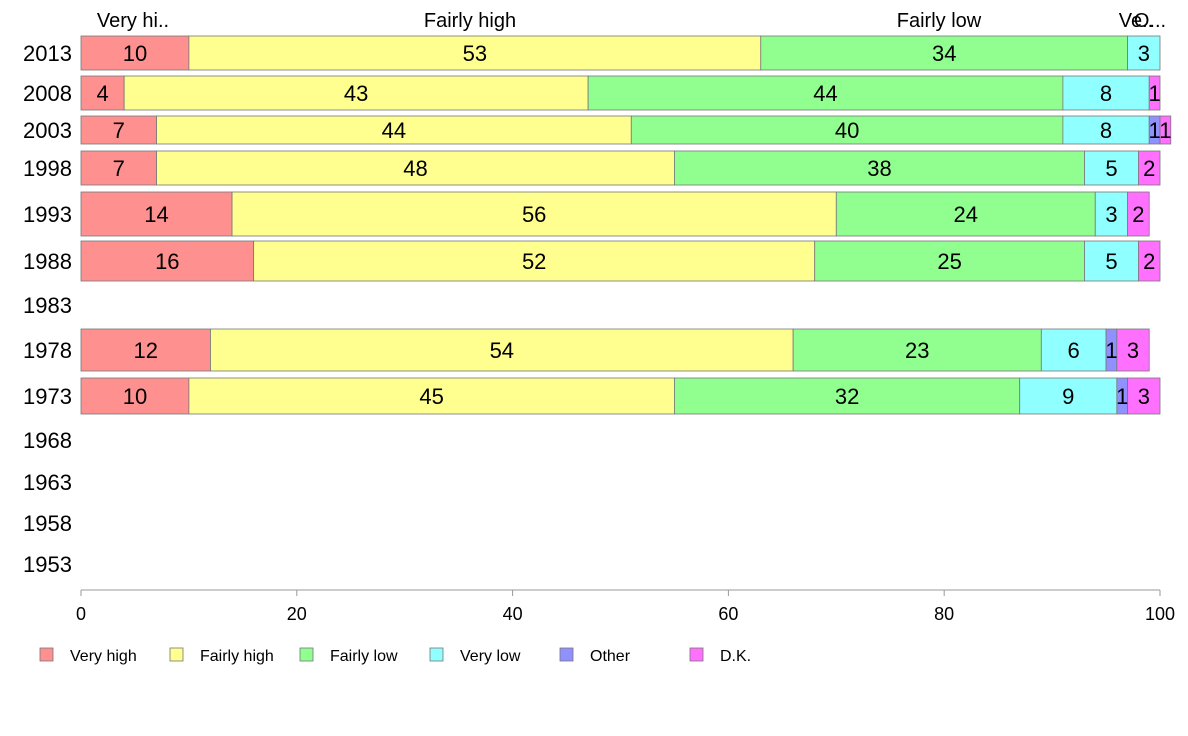 This screenshot has height=736, width=1188. What do you see at coordinates (81, 614) in the screenshot?
I see `x-tick-label: 0` at bounding box center [81, 614].